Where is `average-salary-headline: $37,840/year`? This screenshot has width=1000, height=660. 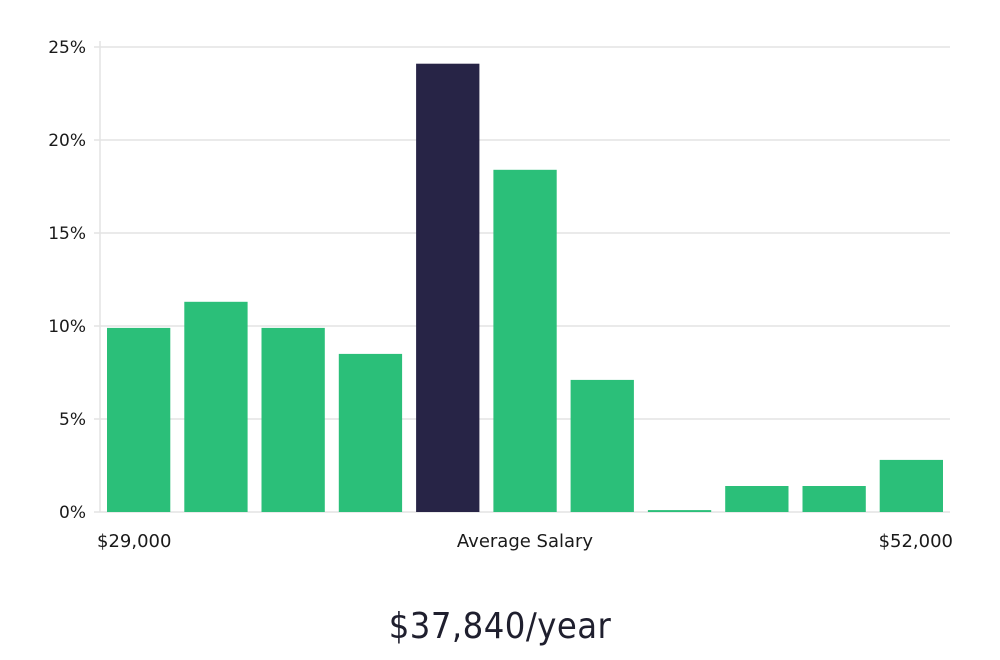
average-salary-headline: $37,840/year is located at coordinates (500, 626).